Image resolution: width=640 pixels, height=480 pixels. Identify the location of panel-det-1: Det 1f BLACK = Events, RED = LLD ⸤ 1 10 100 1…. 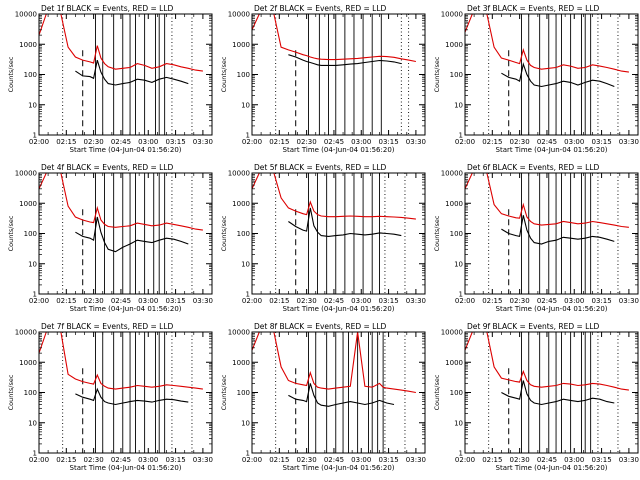
(110, 79).